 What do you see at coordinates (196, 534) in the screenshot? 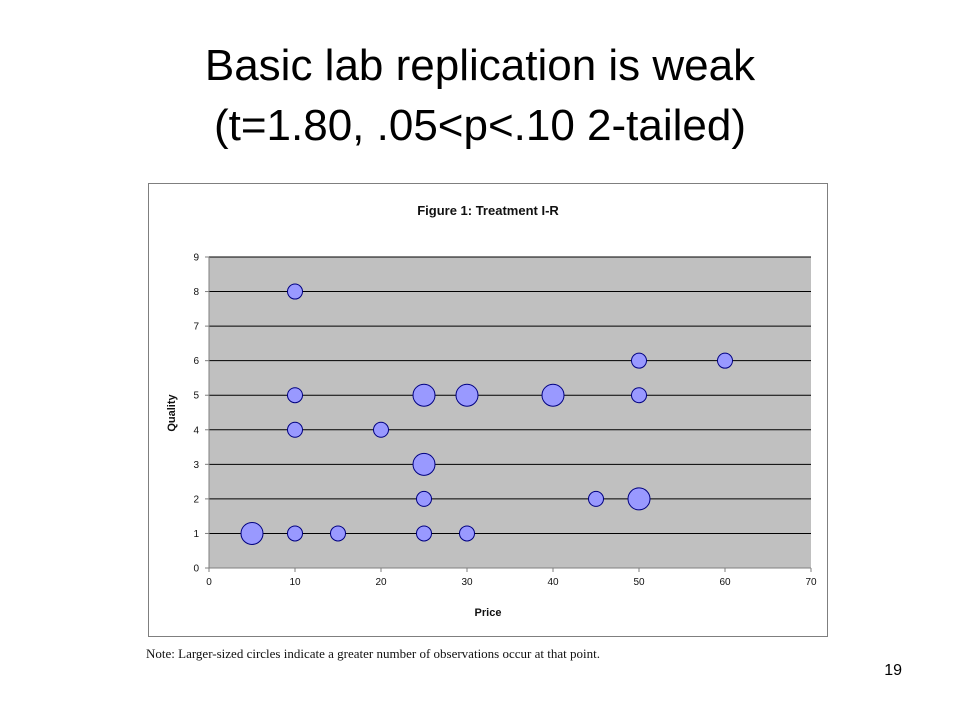
I see `y-tick-label-1: 1` at bounding box center [196, 534].